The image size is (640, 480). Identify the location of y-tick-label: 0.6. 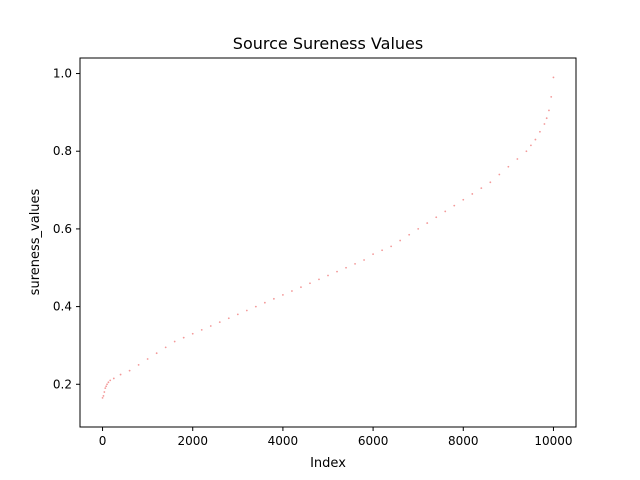
(62, 229).